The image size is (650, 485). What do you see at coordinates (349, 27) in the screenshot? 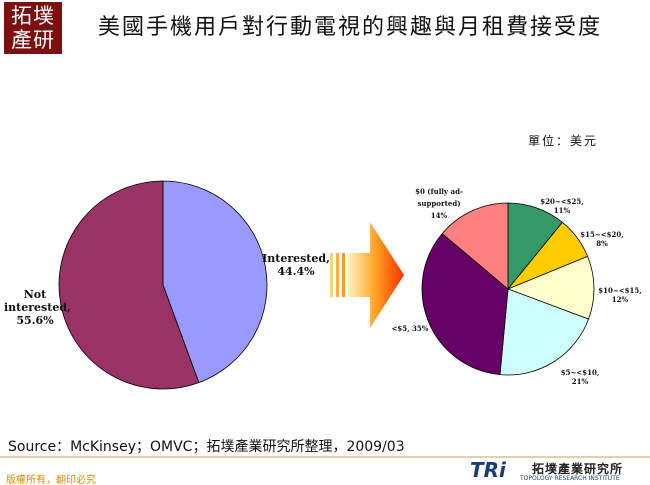
I see `title: 美國手機用戶對行動電視的興趣與月租費接受度` at bounding box center [349, 27].